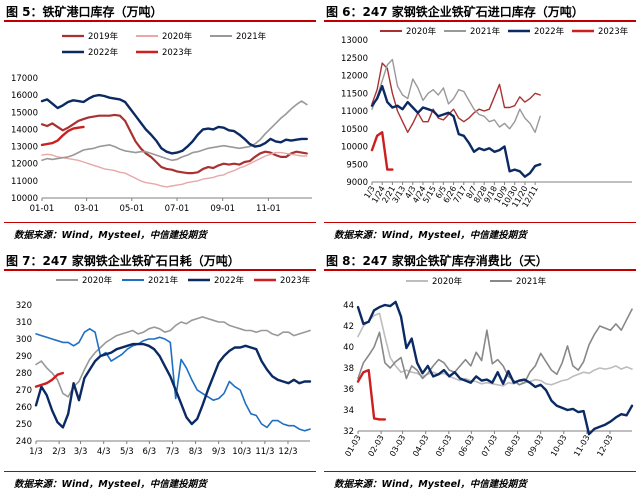 The image size is (640, 498). I want to click on x-tick-label: 5/3, so click(127, 452).